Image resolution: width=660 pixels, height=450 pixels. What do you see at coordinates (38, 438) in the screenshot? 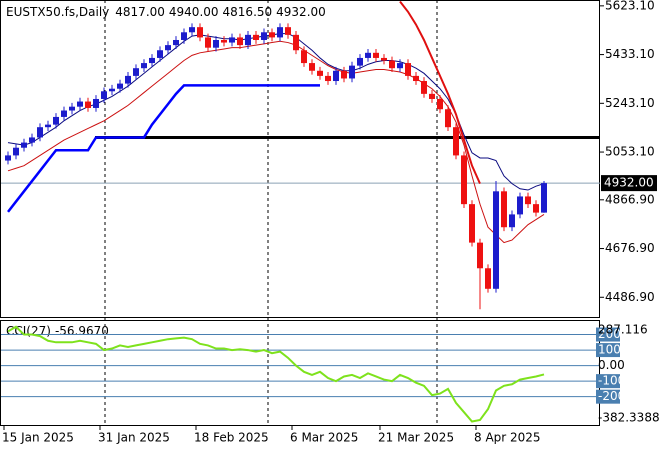
I see `x-tick-label: 15 Jan 2025` at bounding box center [38, 438].